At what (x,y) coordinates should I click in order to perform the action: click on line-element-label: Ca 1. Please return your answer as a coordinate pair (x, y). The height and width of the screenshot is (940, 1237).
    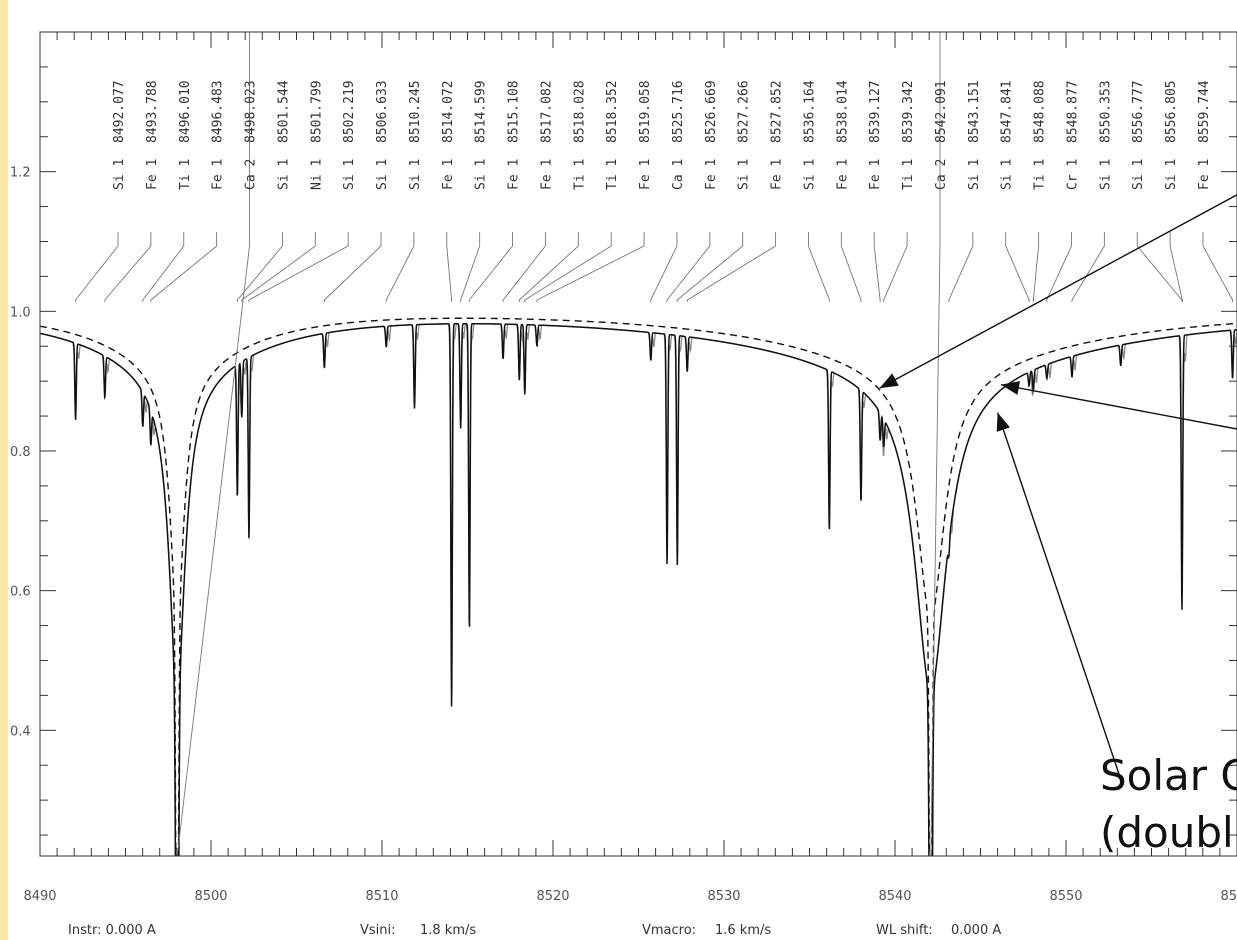
    Looking at the image, I should click on (678, 174).